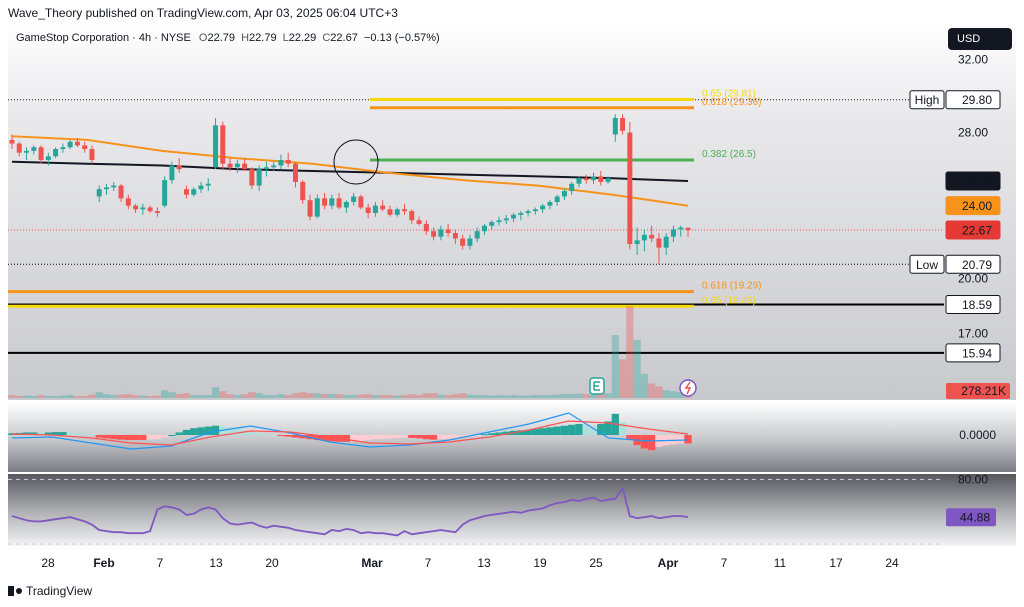 The width and height of the screenshot is (1024, 607). I want to click on volume-axis-label: 278.21K, so click(978, 391).